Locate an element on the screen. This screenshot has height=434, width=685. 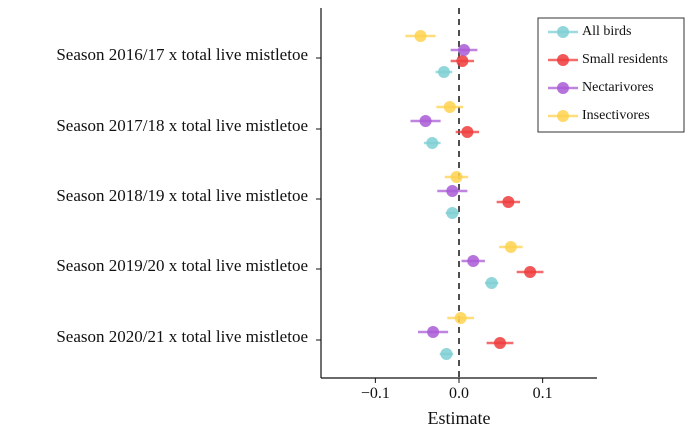
x-axis-title: Estimate is located at coordinates (459, 418).